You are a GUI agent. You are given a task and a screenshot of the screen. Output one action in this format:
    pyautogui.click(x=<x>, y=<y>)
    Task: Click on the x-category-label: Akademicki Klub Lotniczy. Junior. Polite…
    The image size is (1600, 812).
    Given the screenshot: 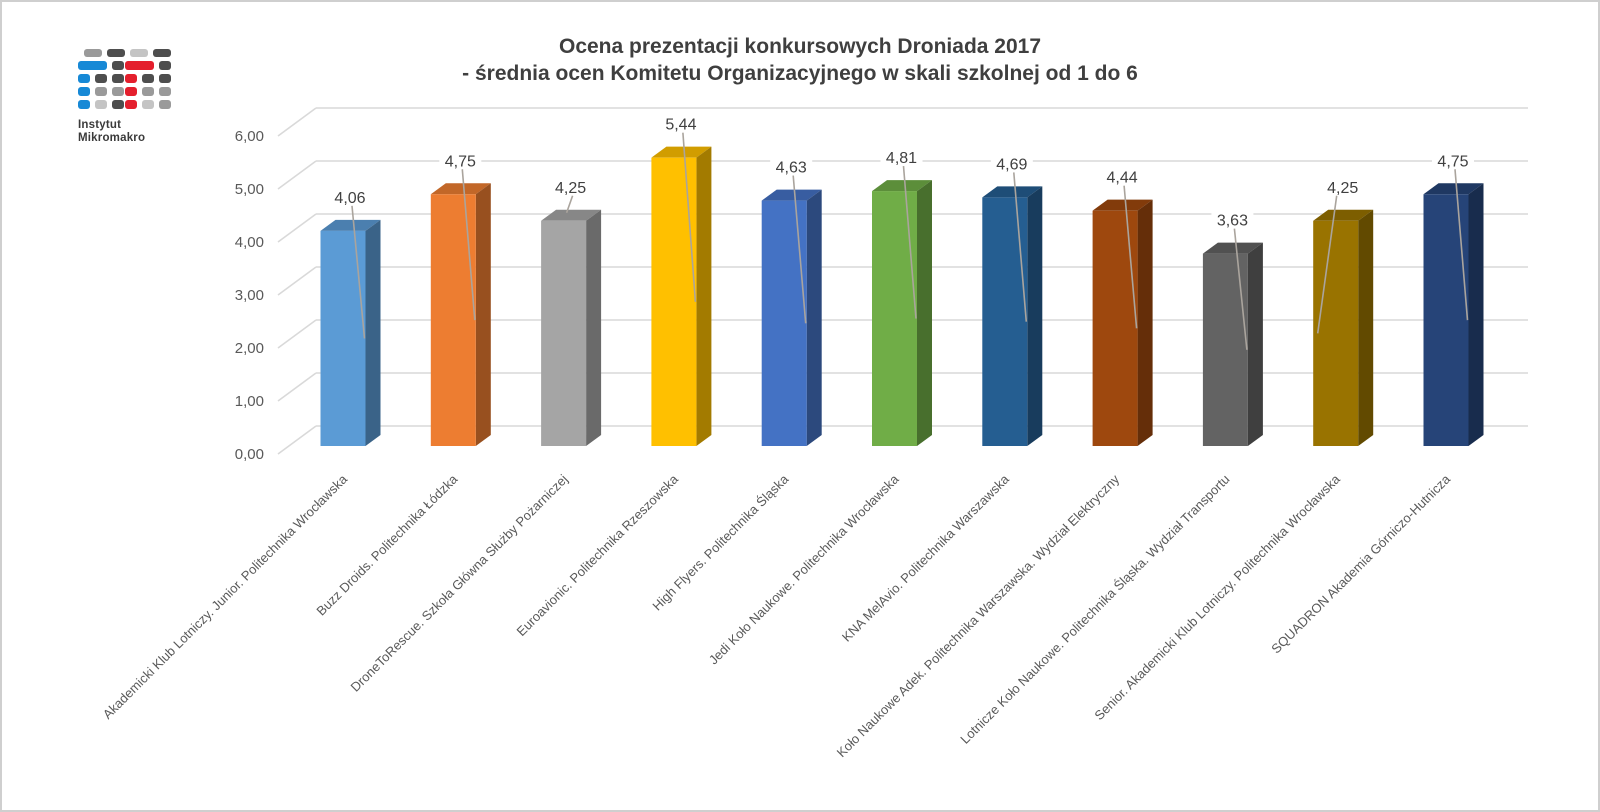 What is the action you would take?
    pyautogui.click(x=225, y=596)
    